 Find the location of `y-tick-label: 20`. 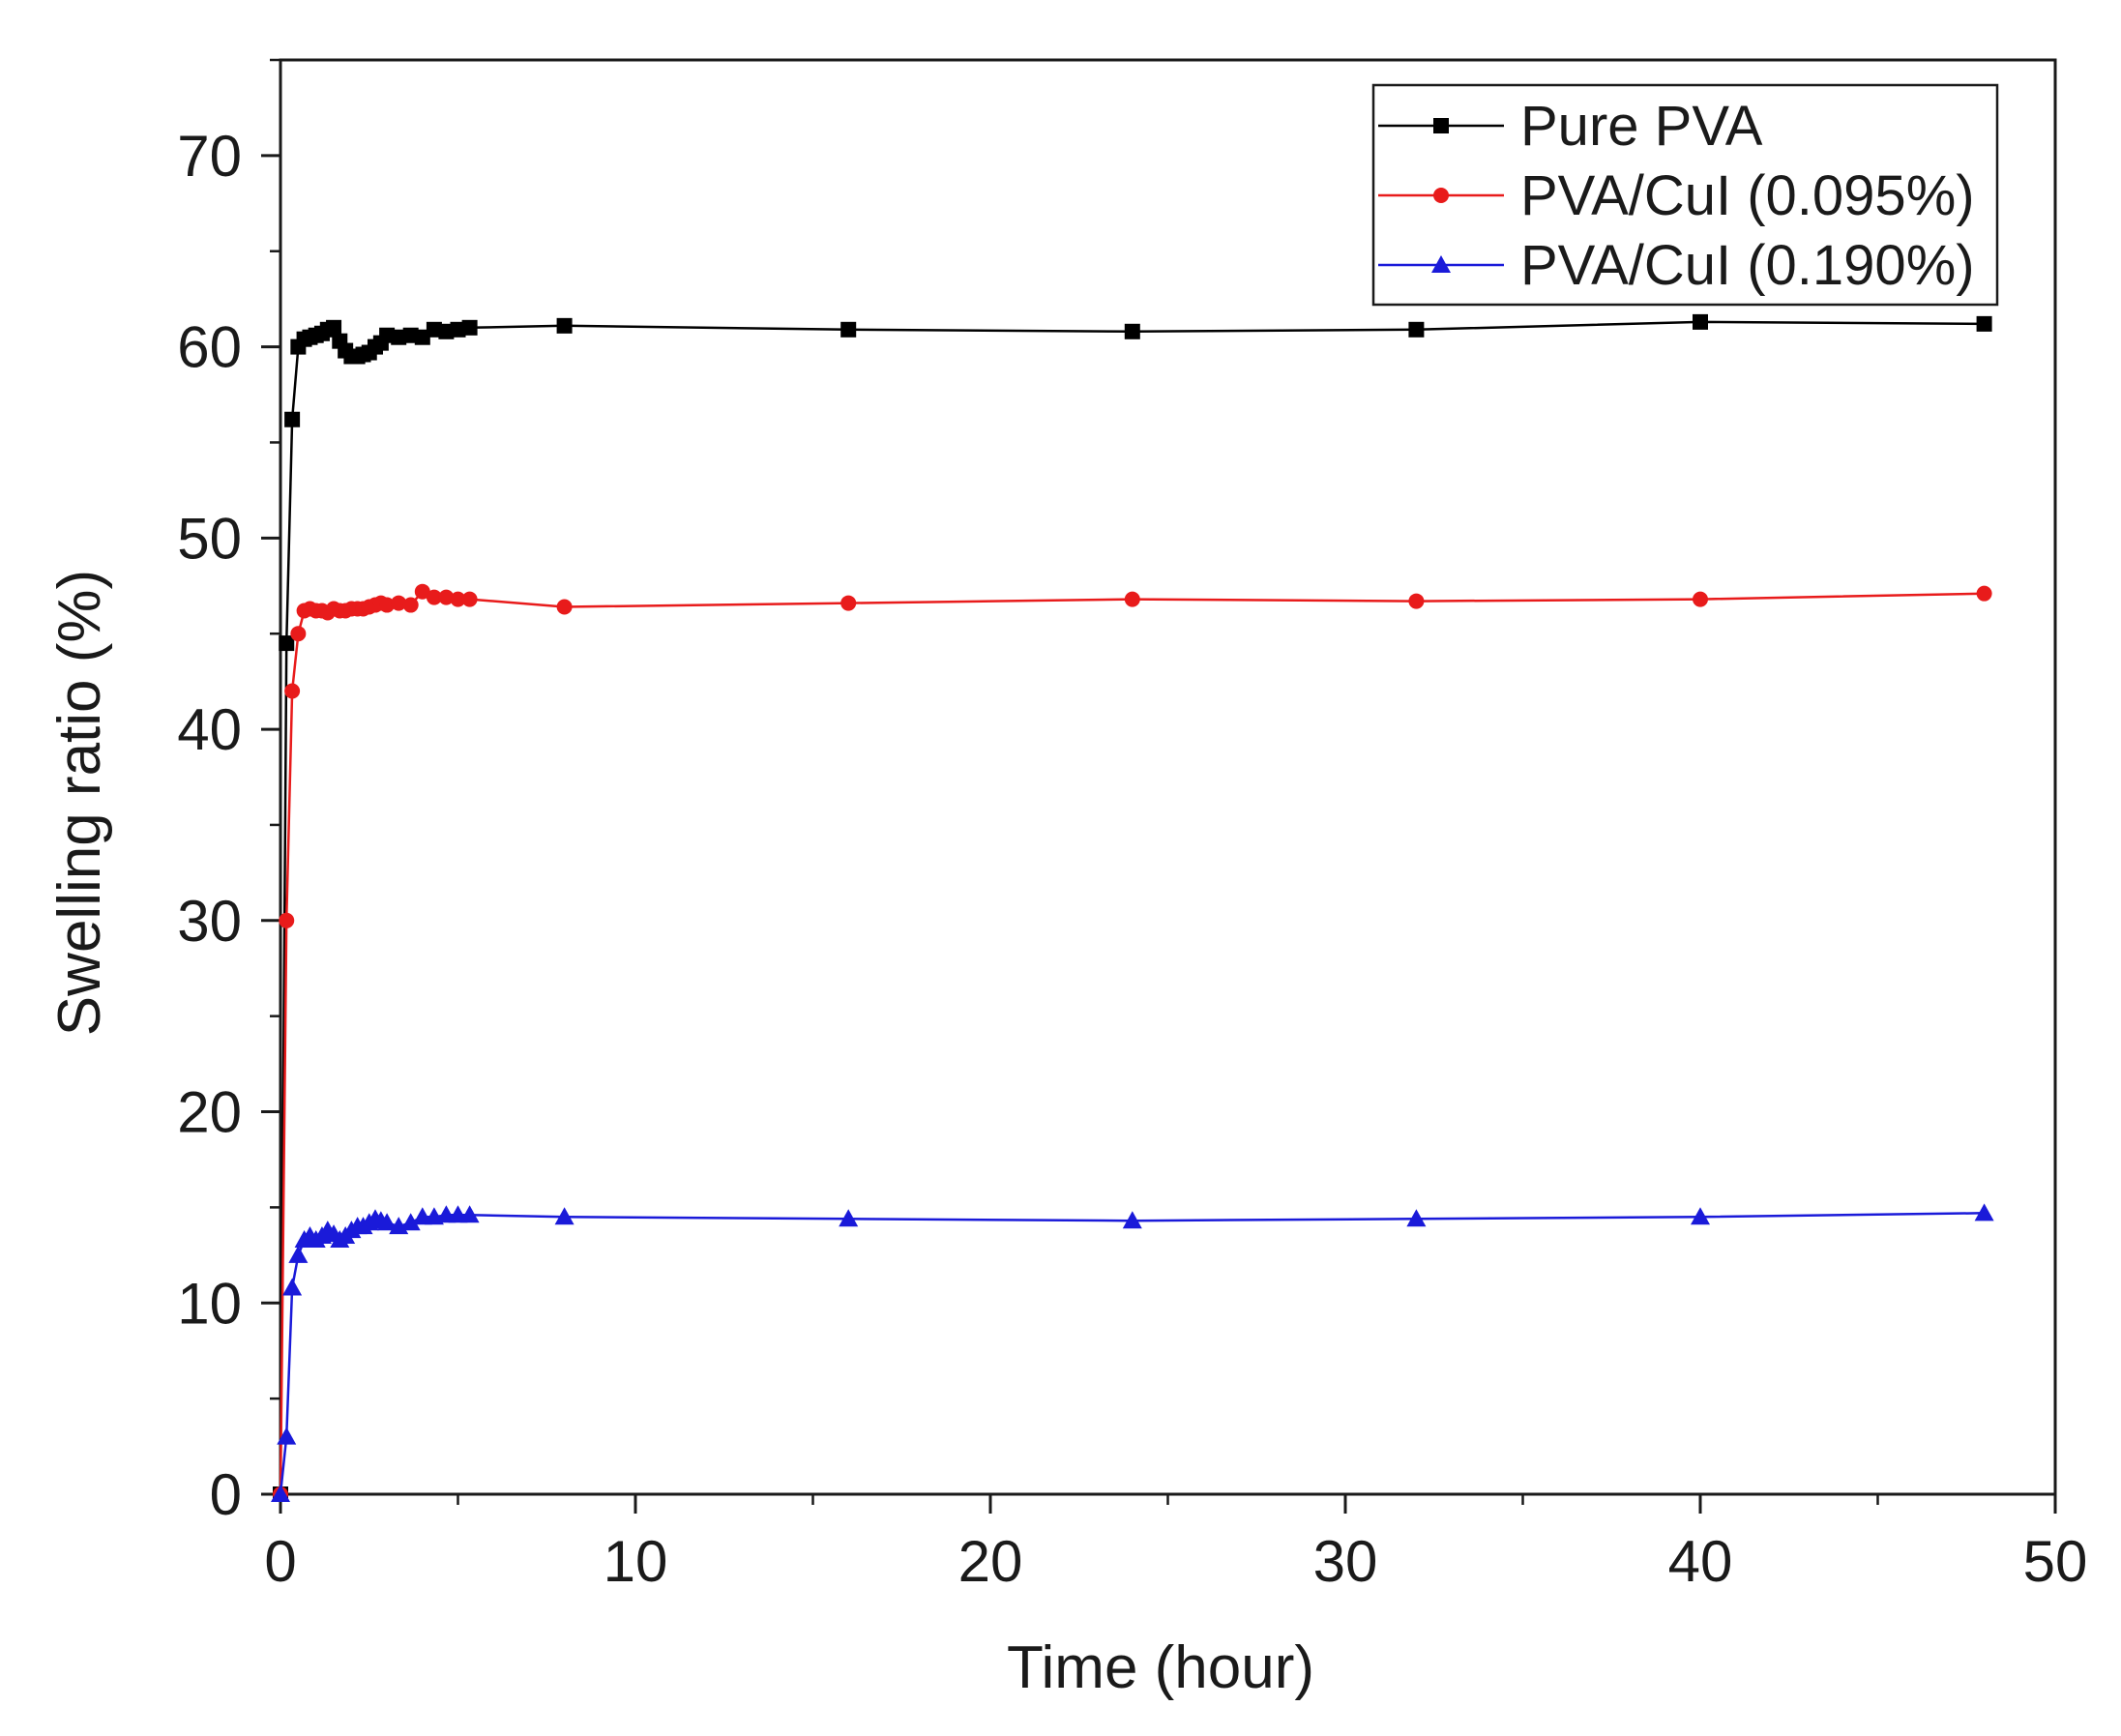

y-tick-label: 20 is located at coordinates (210, 1112).